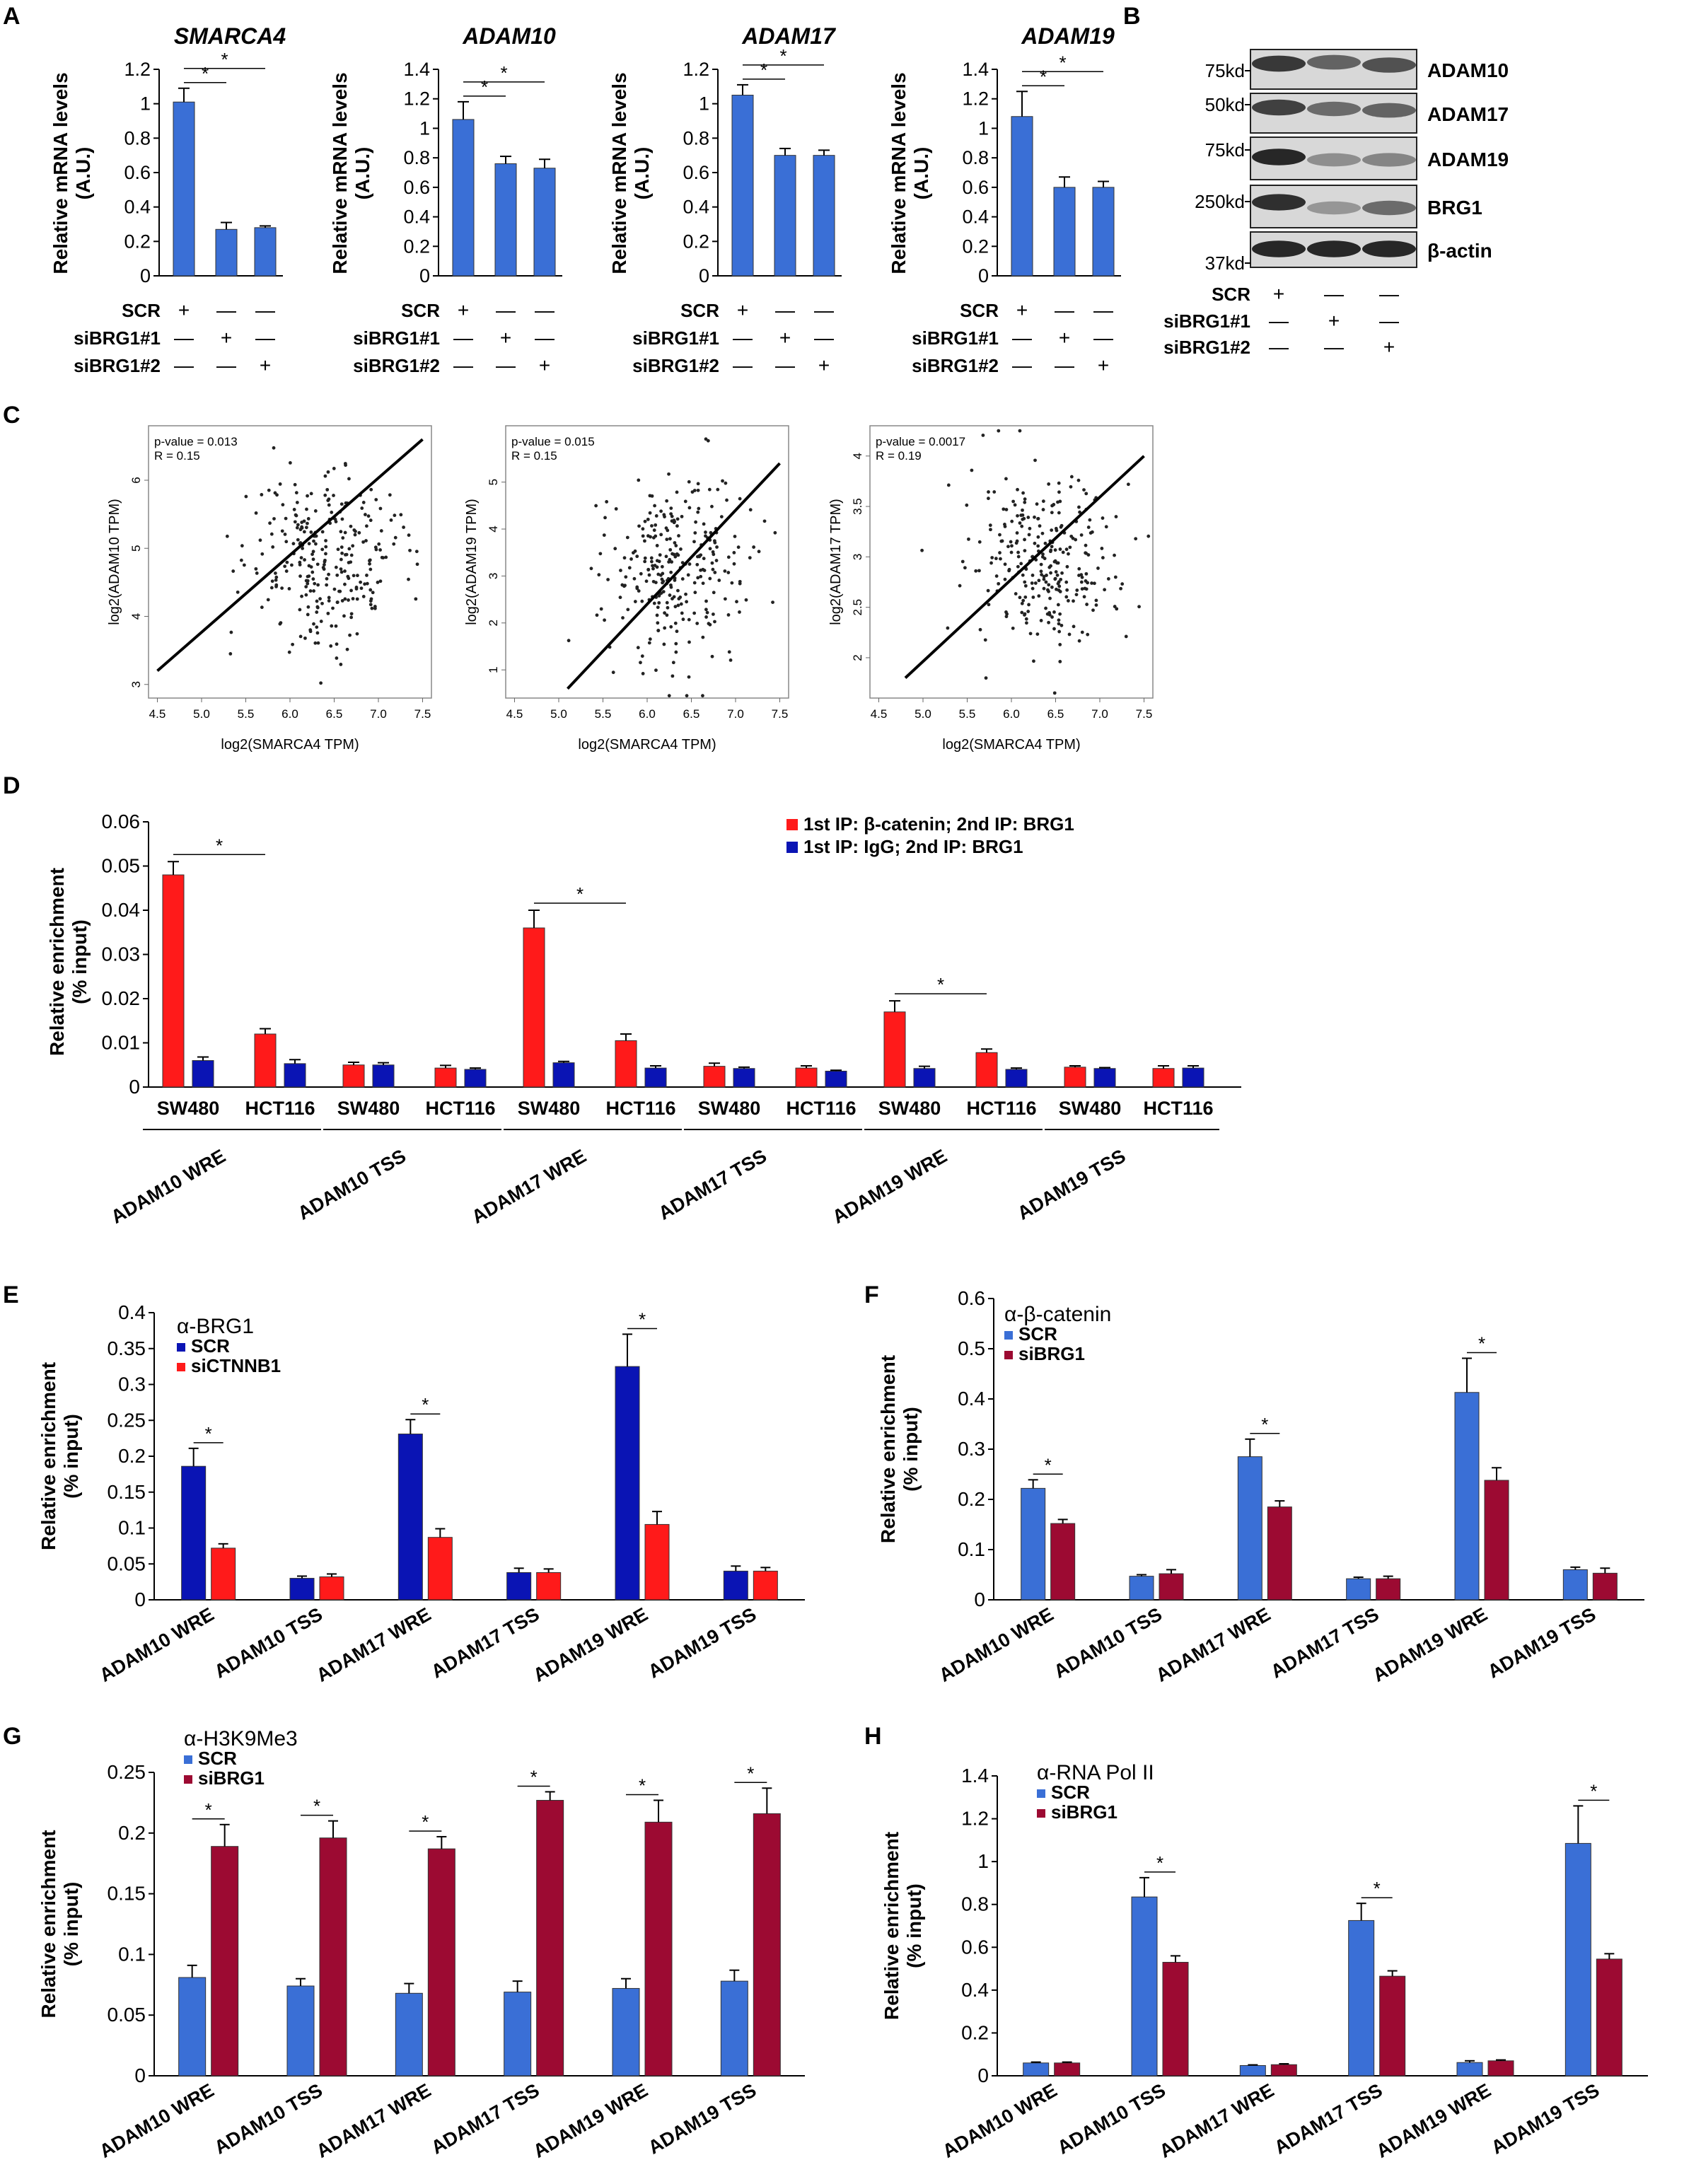 The height and width of the screenshot is (2184, 1701). What do you see at coordinates (894, 1049) in the screenshot?
I see `bar-beta-catenin` at bounding box center [894, 1049].